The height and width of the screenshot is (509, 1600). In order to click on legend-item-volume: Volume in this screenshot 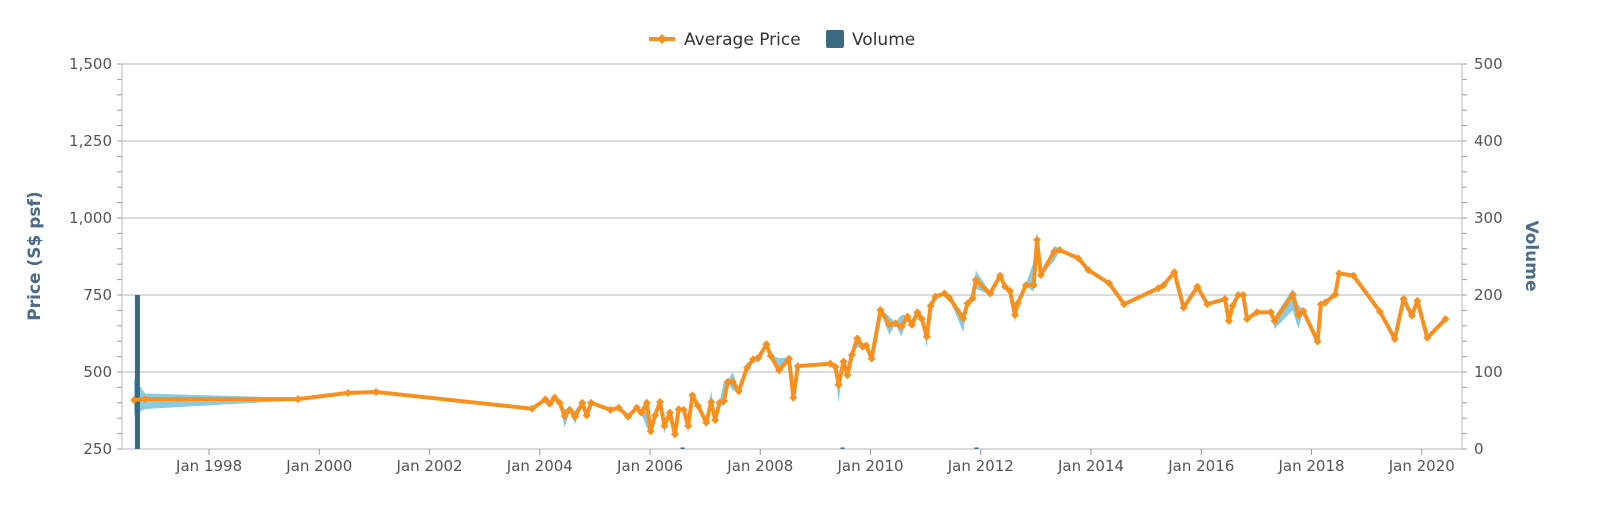, I will do `click(870, 40)`.